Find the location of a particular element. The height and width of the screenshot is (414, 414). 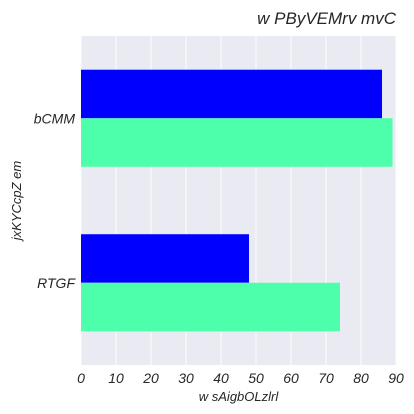

x-tick-label: 80 is located at coordinates (361, 378).